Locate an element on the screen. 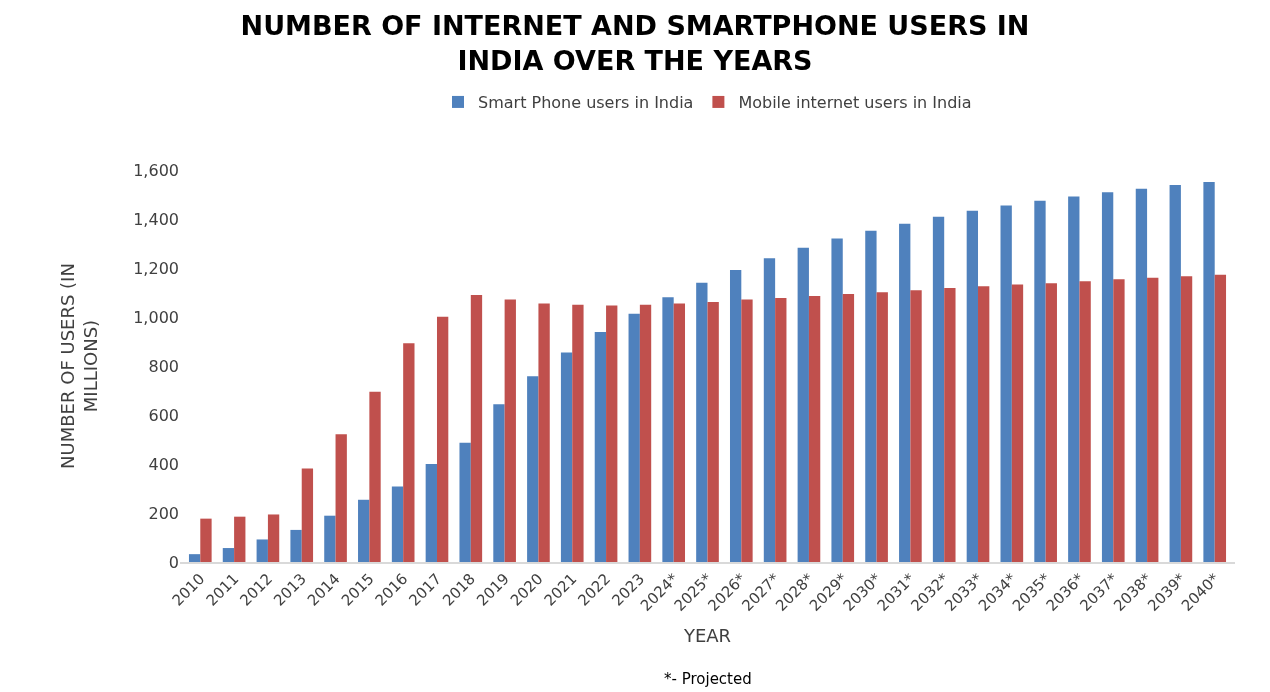 This screenshot has width=1270, height=692. y-tick-label: 0 is located at coordinates (173, 562).